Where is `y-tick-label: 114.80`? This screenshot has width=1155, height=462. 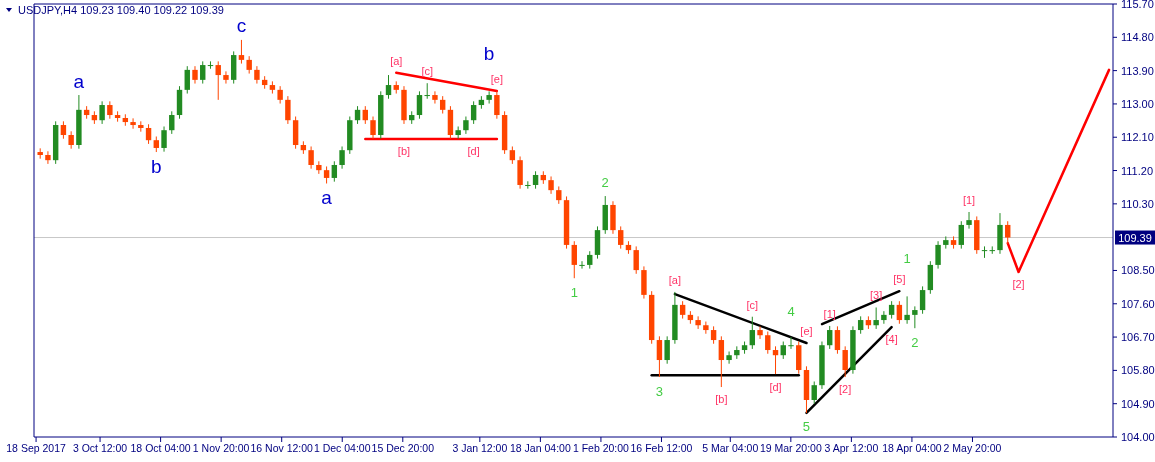 y-tick-label: 114.80 is located at coordinates (1137, 37).